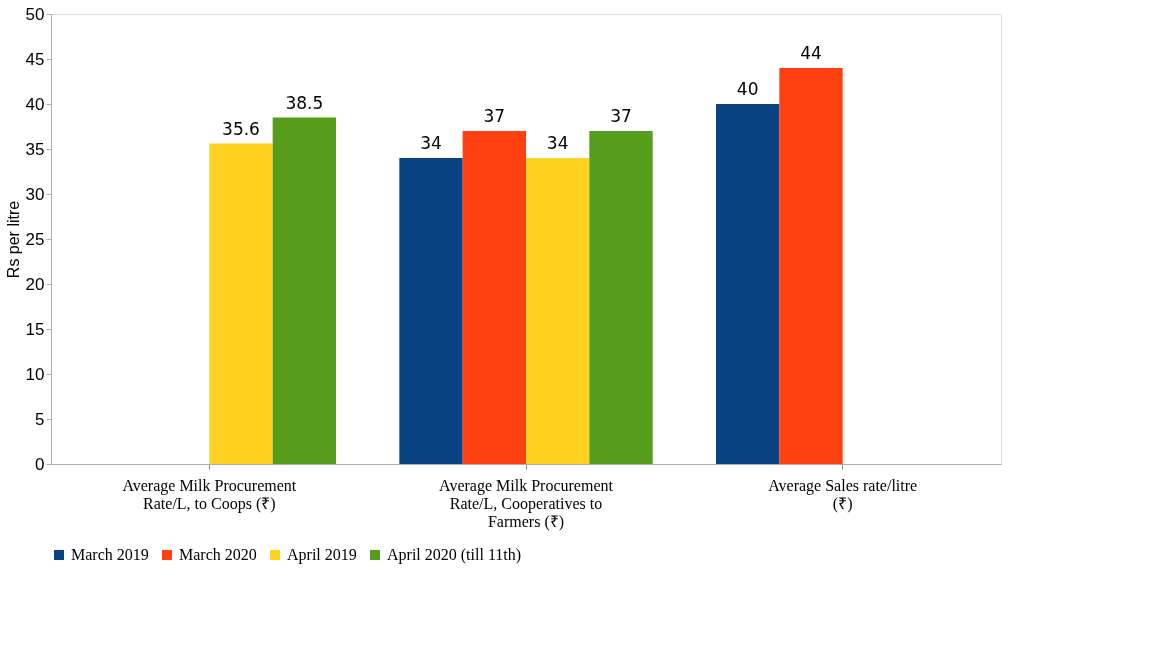  I want to click on y-tick-label: 15, so click(35, 329).